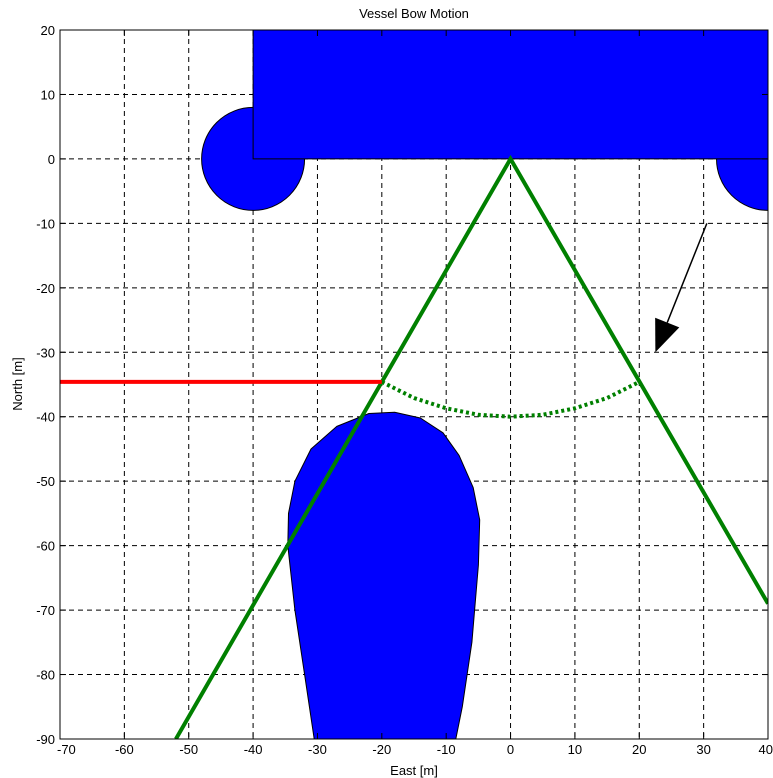 The image size is (773, 778). What do you see at coordinates (45, 739) in the screenshot?
I see `y-tick-label: -90` at bounding box center [45, 739].